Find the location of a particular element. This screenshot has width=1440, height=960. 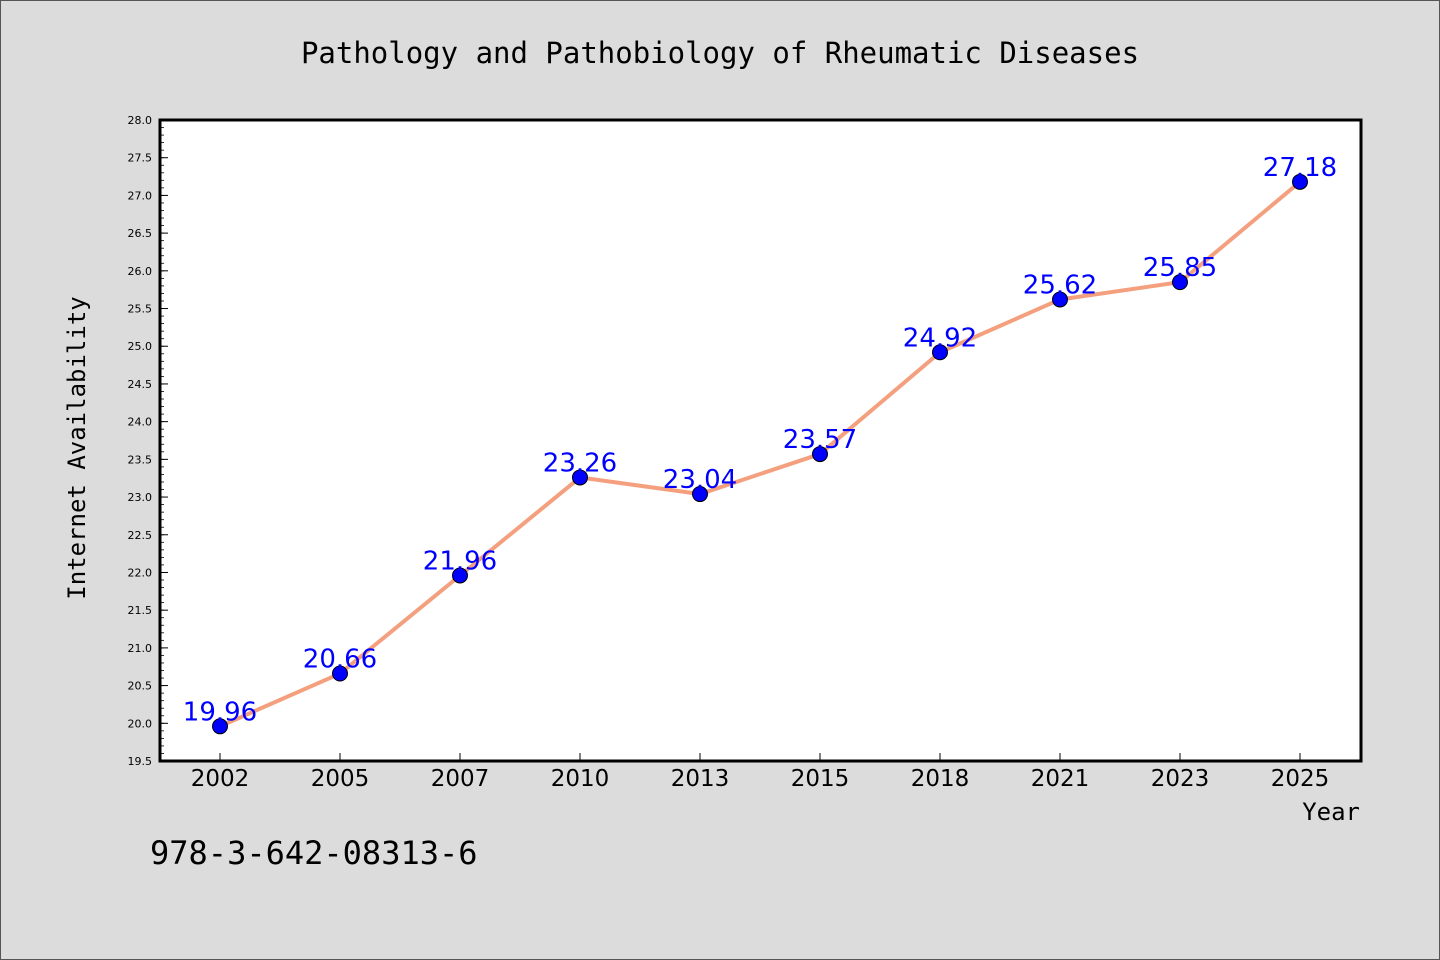

x-tick-label: 2015 is located at coordinates (820, 779).